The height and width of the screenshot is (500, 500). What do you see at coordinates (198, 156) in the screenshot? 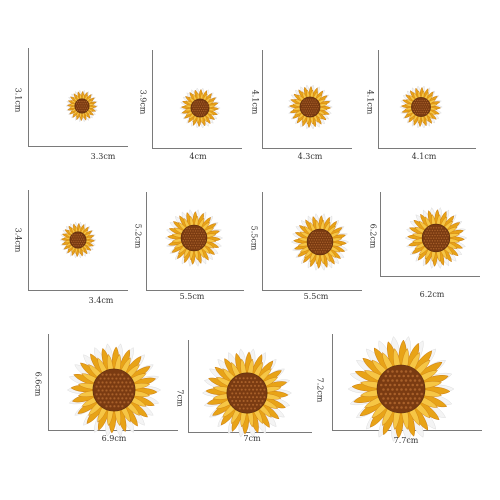
I see `width-label: 4cm` at bounding box center [198, 156].